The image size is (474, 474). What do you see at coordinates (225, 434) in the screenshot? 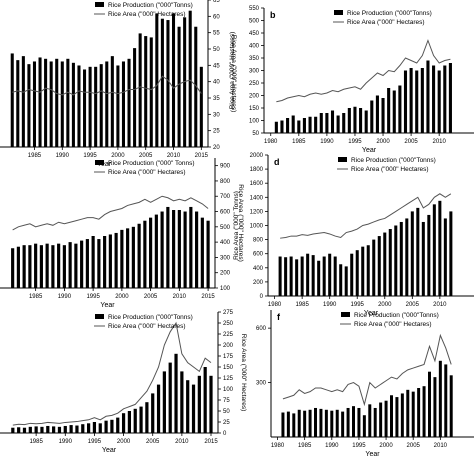
I see `y2-tick-label: 0` at bounding box center [225, 434].